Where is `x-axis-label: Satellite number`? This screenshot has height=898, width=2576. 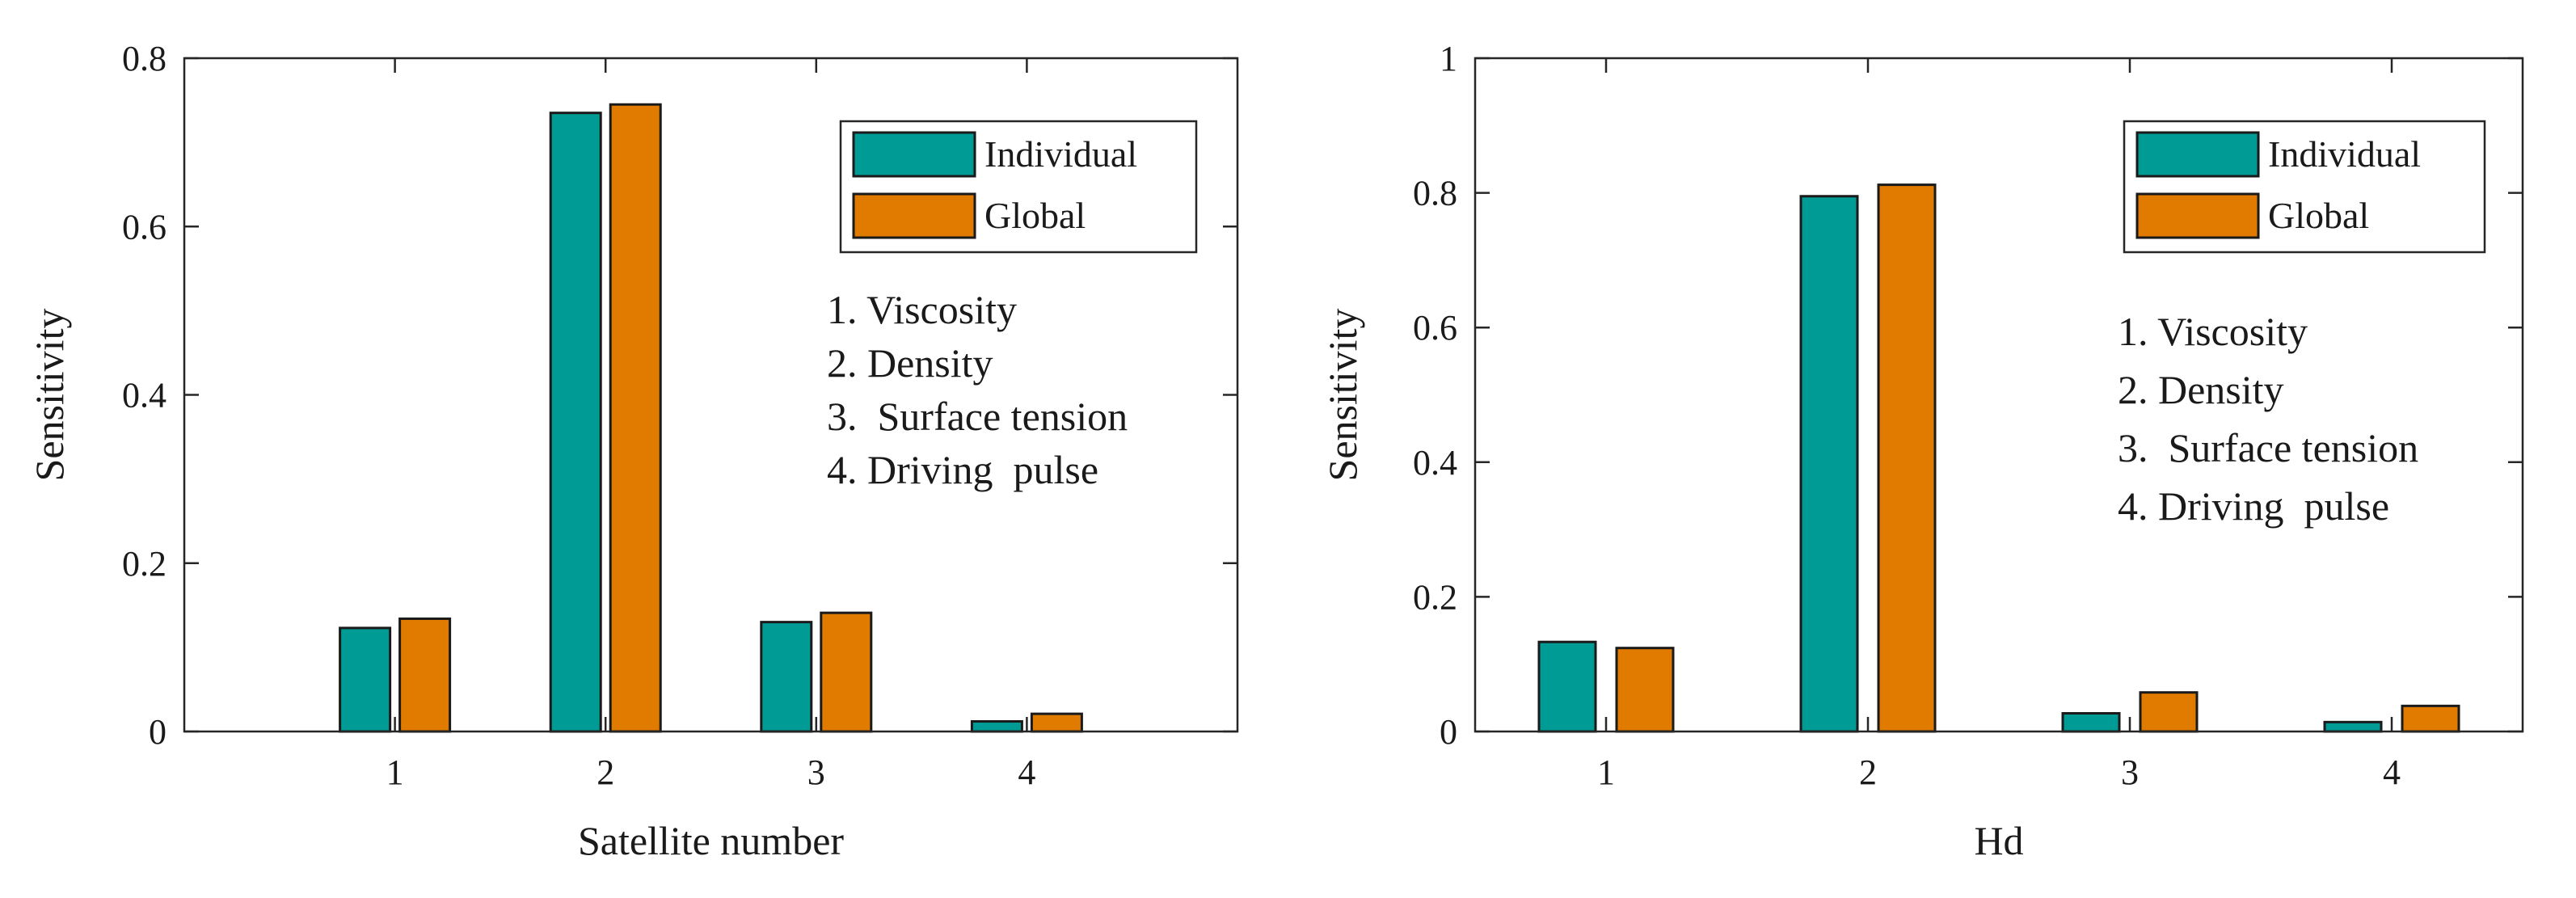
x-axis-label: Satellite number is located at coordinates (711, 840).